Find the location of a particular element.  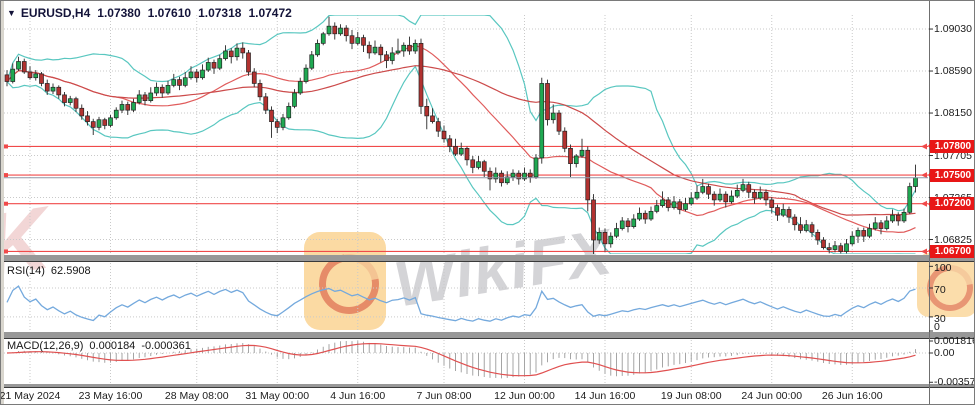

time-axis-label: 21 May 2024 is located at coordinates (30, 396).